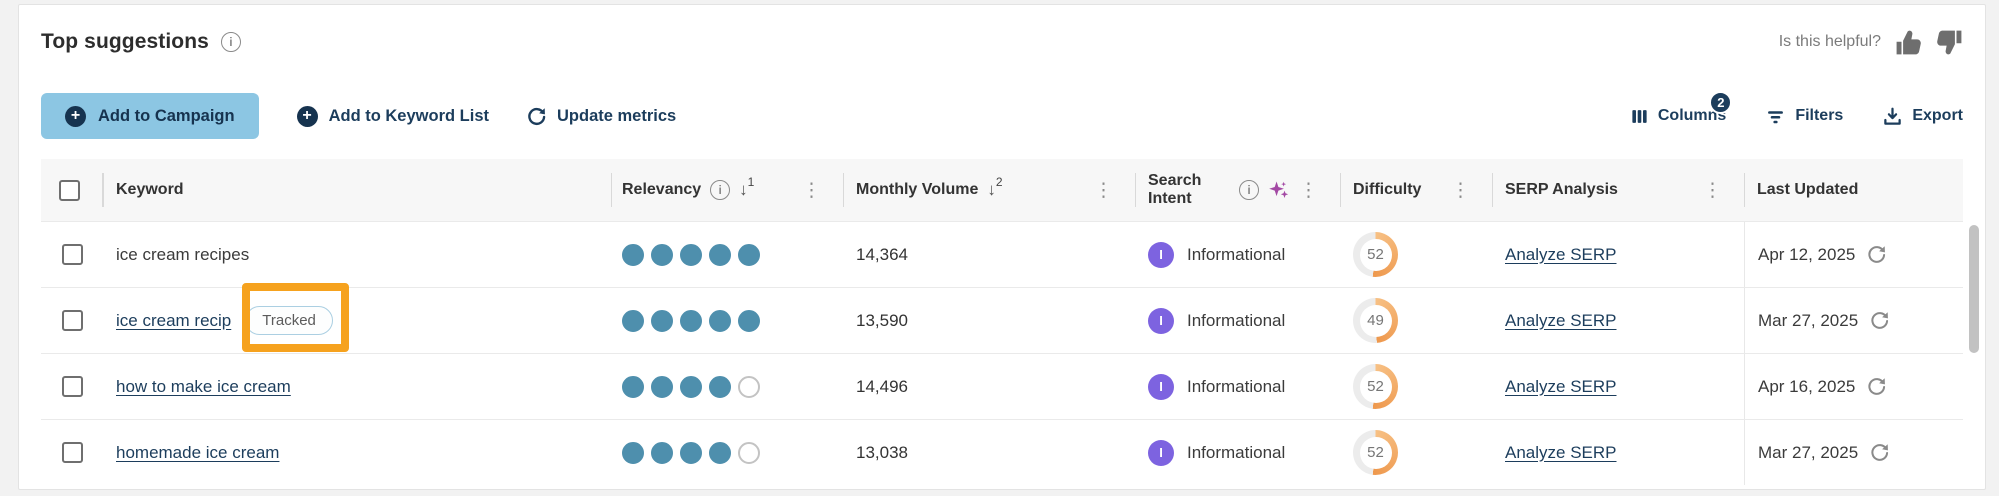 Image resolution: width=1999 pixels, height=496 pixels. Describe the element at coordinates (289, 320) in the screenshot. I see `tracked-badge: Tracked` at that location.